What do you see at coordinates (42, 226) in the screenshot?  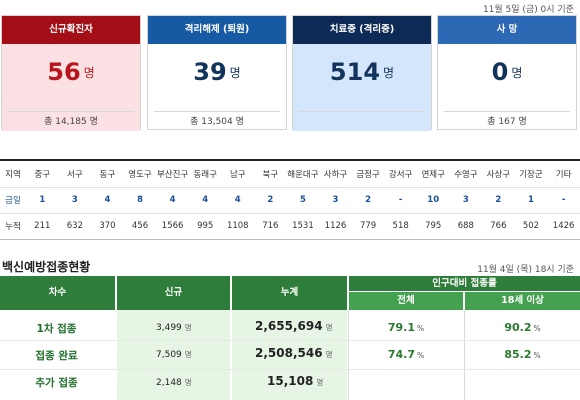 I see `district-total-value: 211` at bounding box center [42, 226].